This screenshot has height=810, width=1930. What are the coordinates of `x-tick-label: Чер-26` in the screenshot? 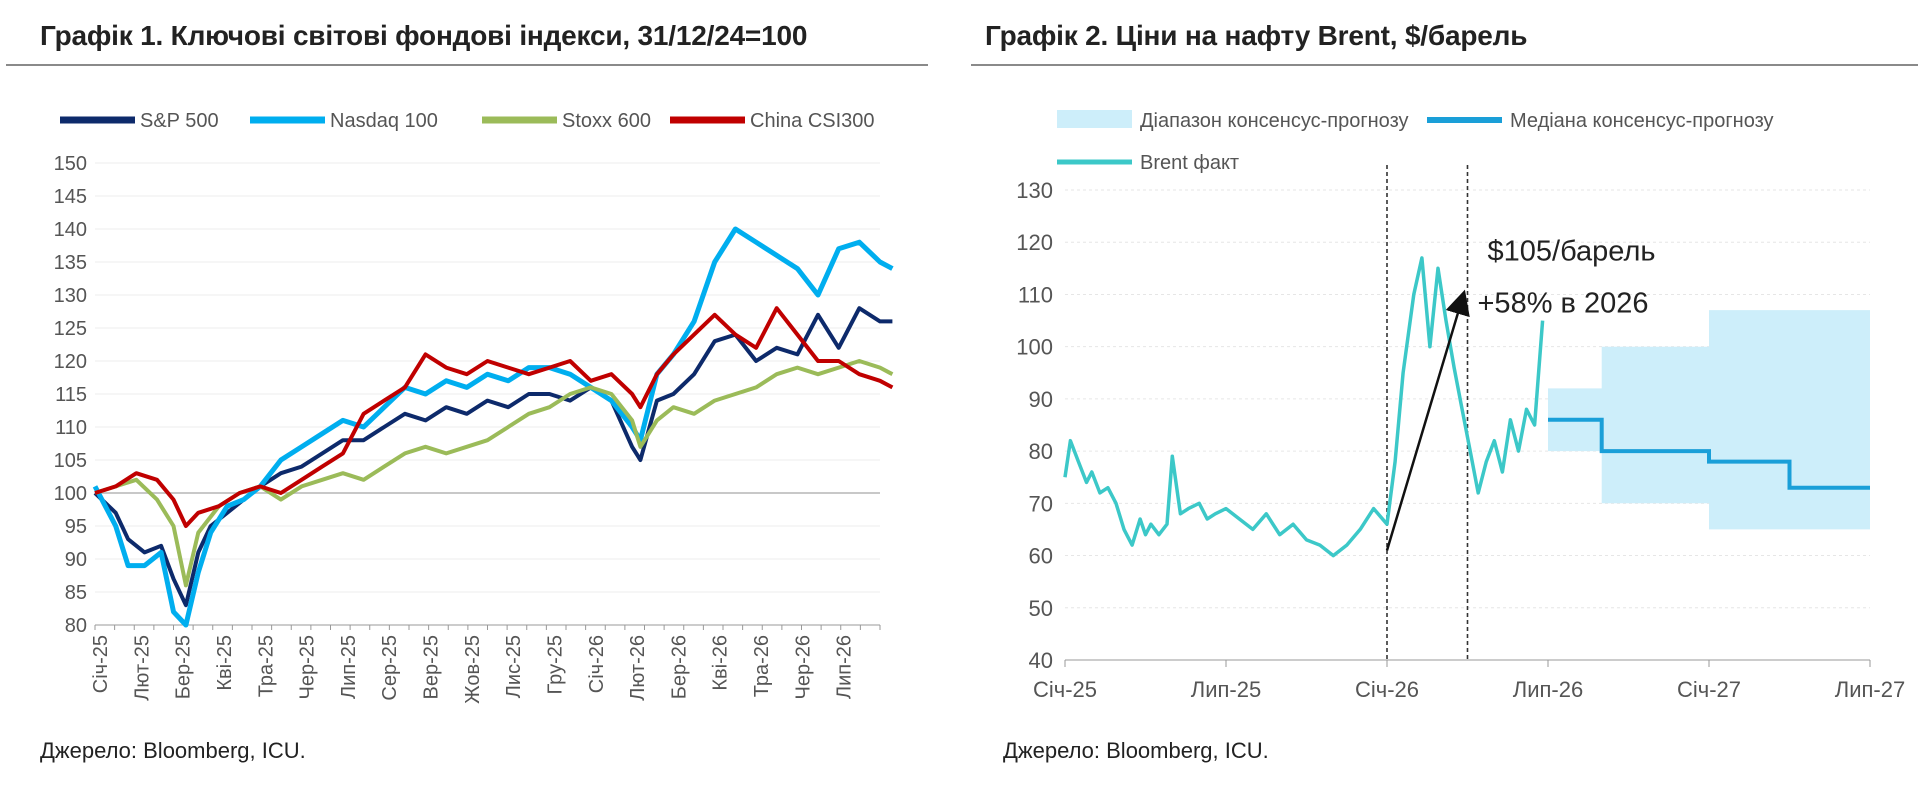 It's located at (803, 667).